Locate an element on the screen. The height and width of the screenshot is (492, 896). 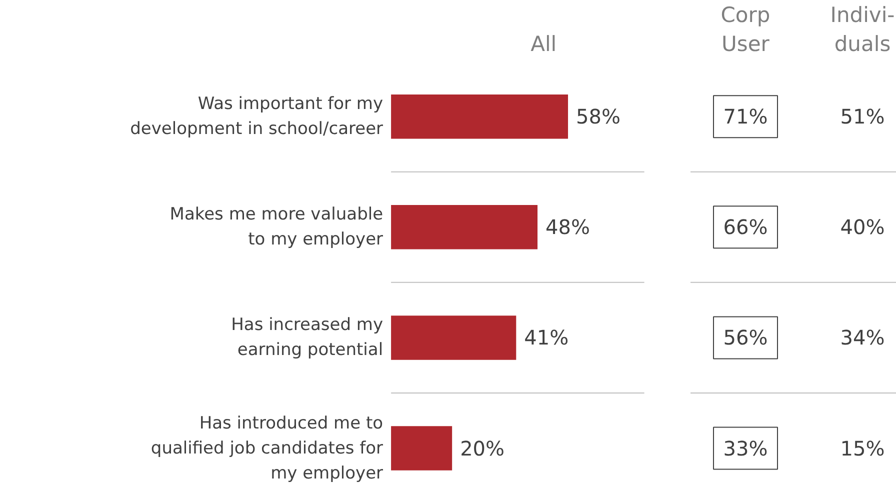
category-label: Has introduced me to qualified job candidates for my employer is located at coordinates (267, 448).